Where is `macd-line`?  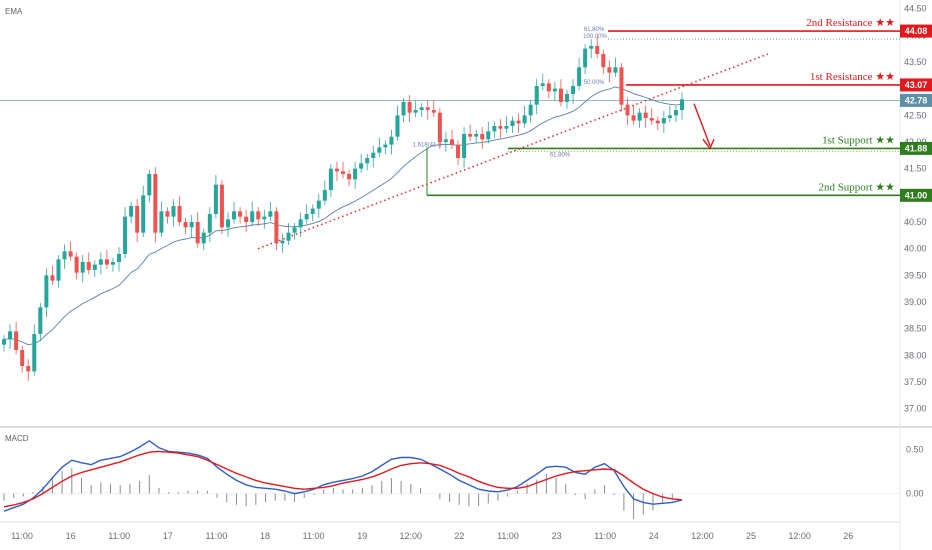 macd-line is located at coordinates (343, 475).